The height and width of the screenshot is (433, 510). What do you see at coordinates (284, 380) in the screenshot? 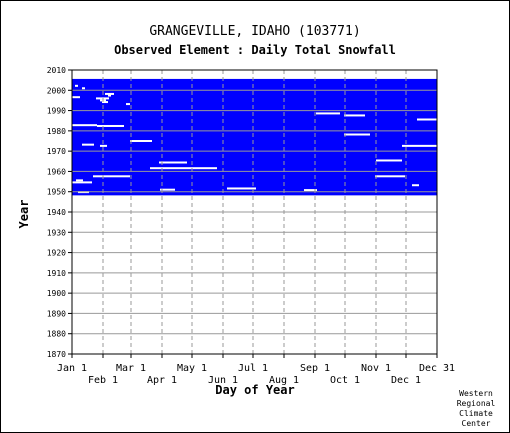
I see `x-tick-label-lower: Aug 1` at bounding box center [284, 380].